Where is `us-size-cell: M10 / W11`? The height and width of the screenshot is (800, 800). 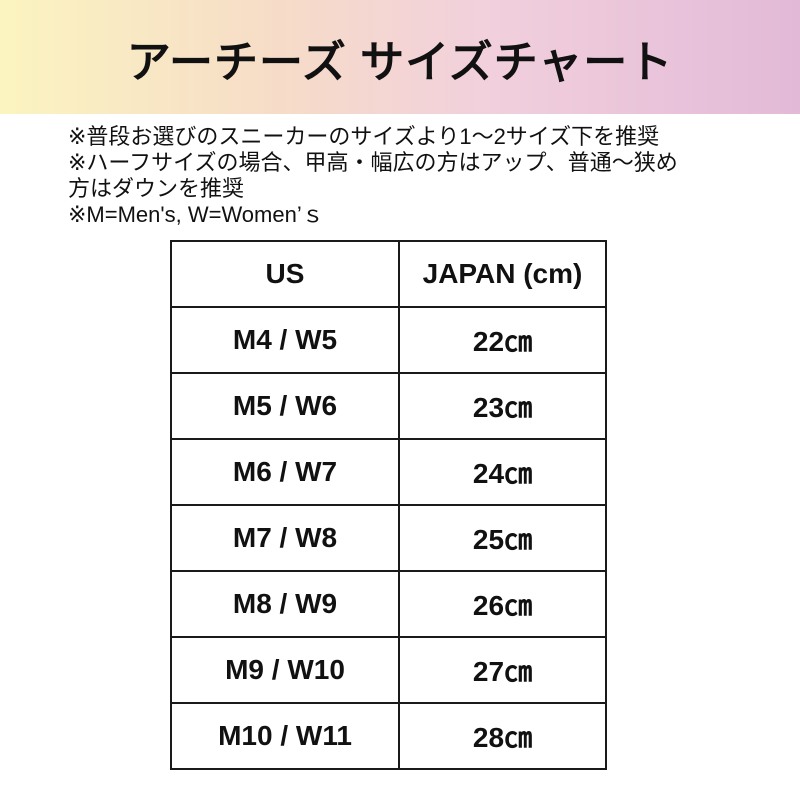 us-size-cell: M10 / W11 is located at coordinates (285, 736).